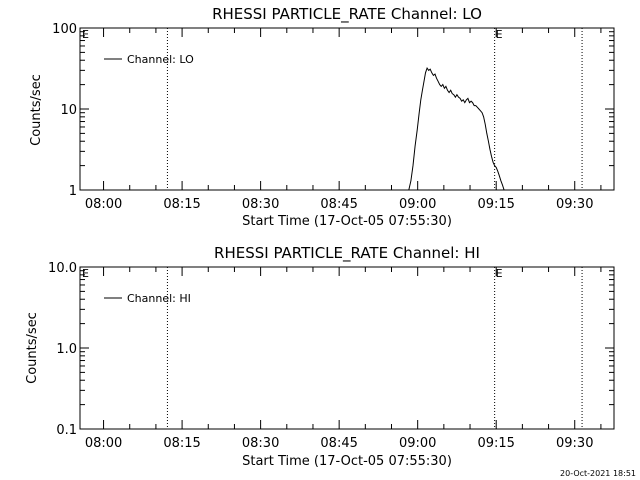 This screenshot has height=480, width=640. I want to click on lo-edge-marker: E, so click(85, 34).